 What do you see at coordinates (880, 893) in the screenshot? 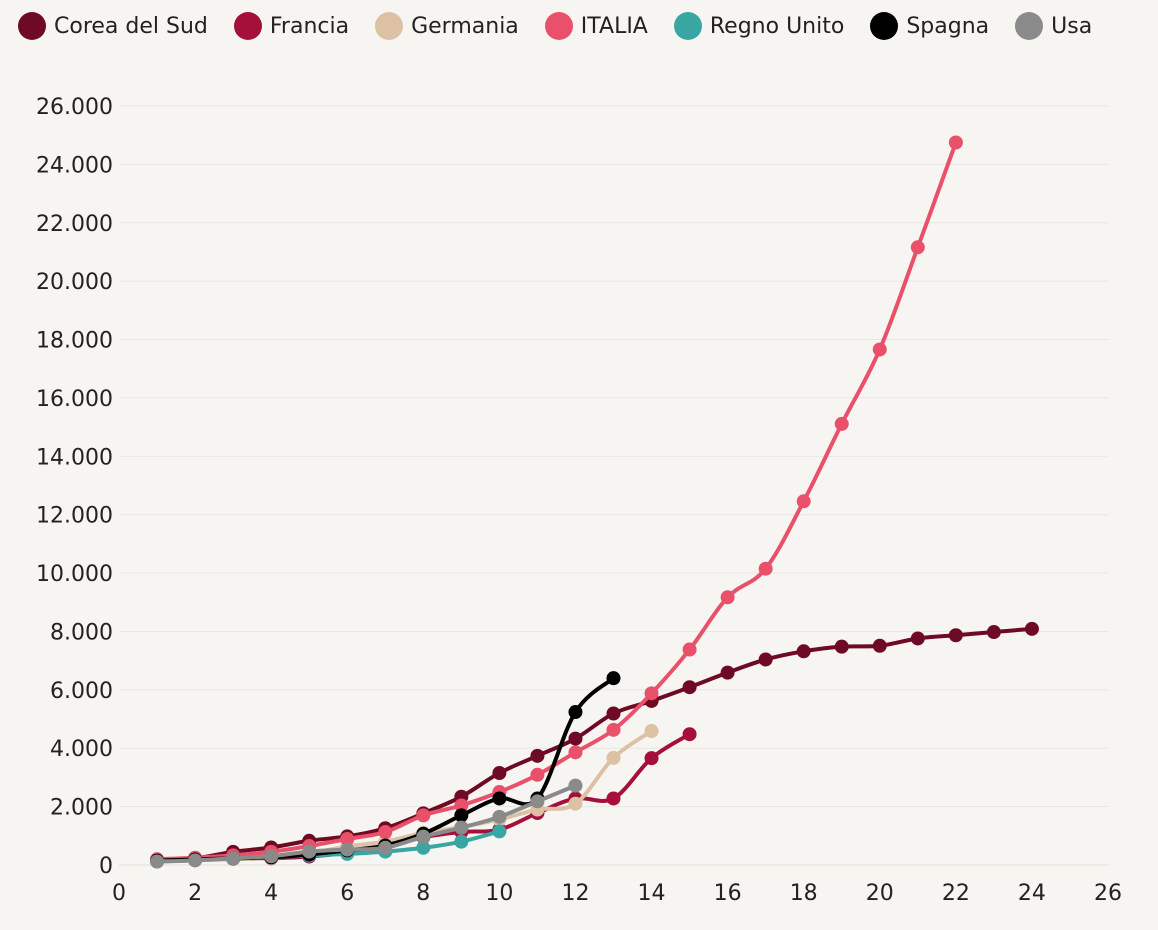
I see `x-tick-label: 20` at bounding box center [880, 893].